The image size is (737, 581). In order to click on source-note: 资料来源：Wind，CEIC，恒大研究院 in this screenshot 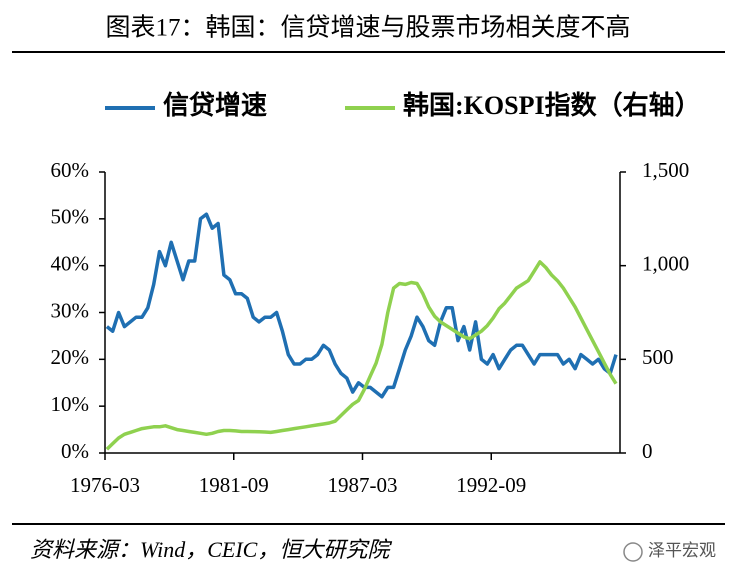, I will do `click(211, 549)`.